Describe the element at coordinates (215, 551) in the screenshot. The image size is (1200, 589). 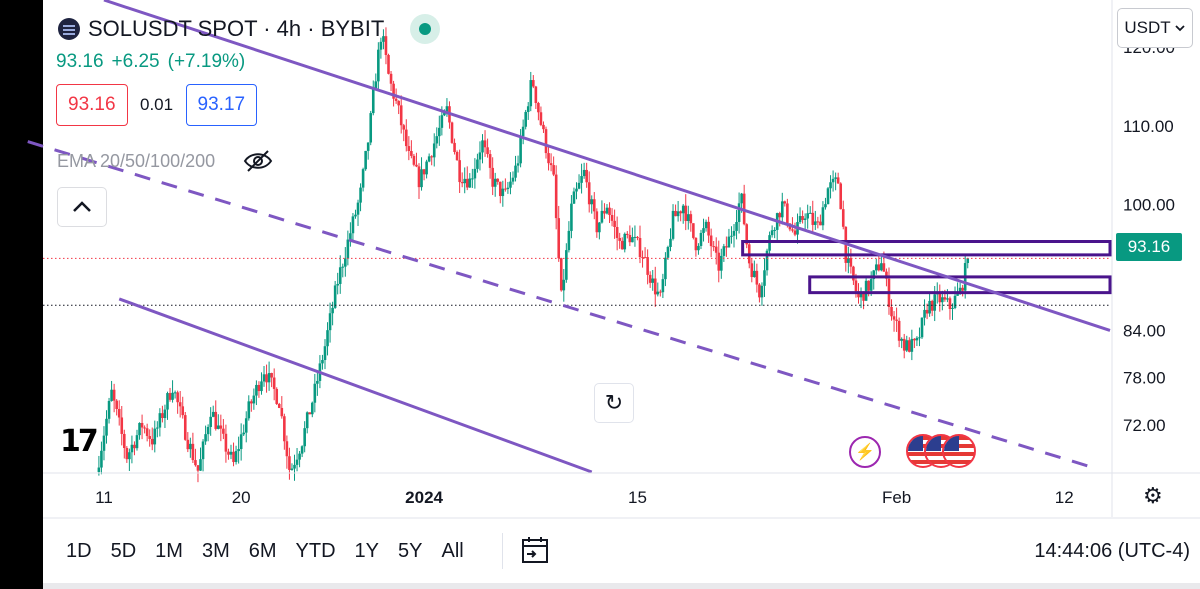
I see `timeframe-3m: 3M` at that location.